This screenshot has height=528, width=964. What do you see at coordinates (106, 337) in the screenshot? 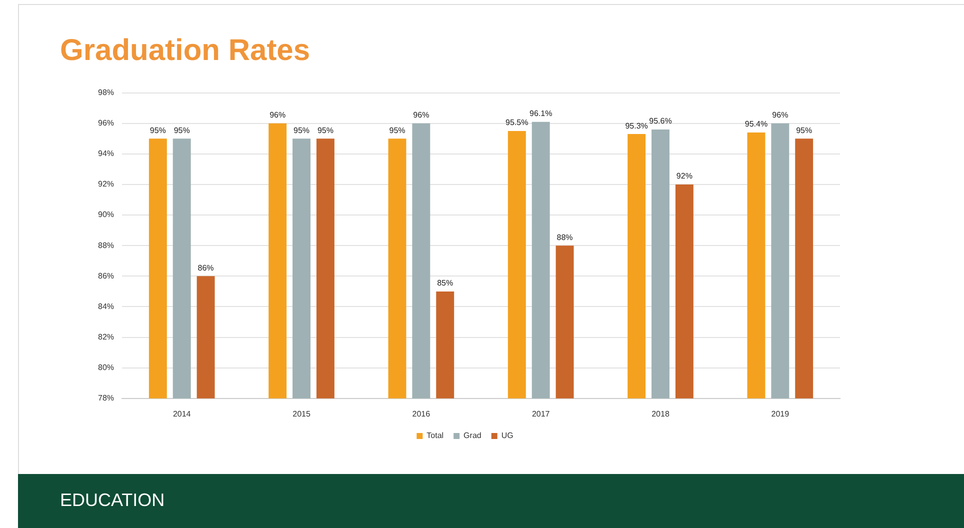
I see `y-tick-label: 82%` at bounding box center [106, 337].